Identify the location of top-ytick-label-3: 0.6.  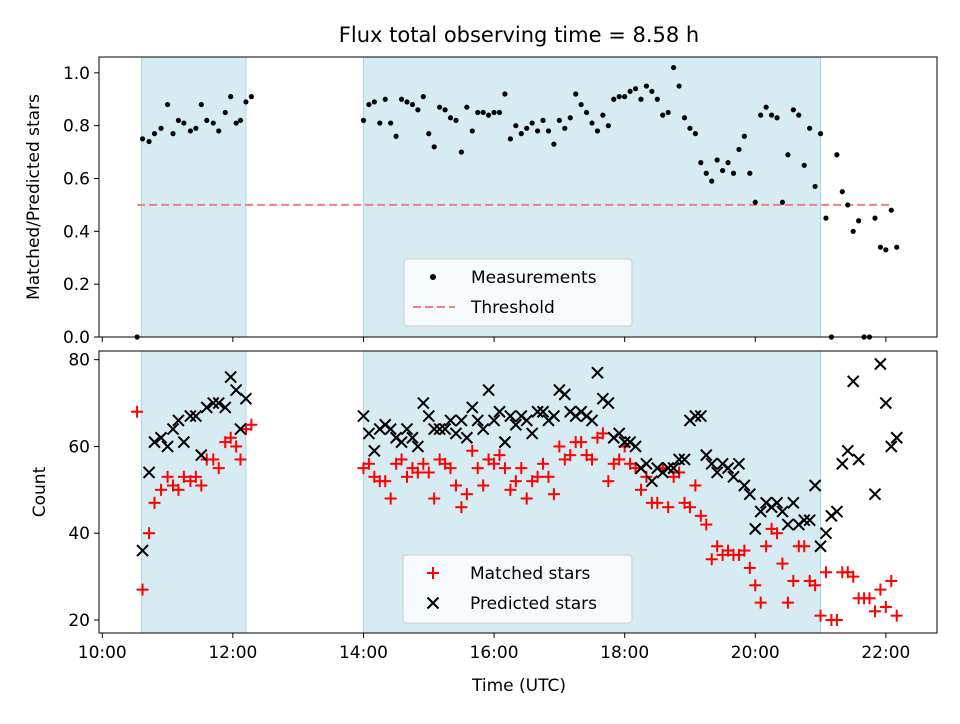
(76, 180).